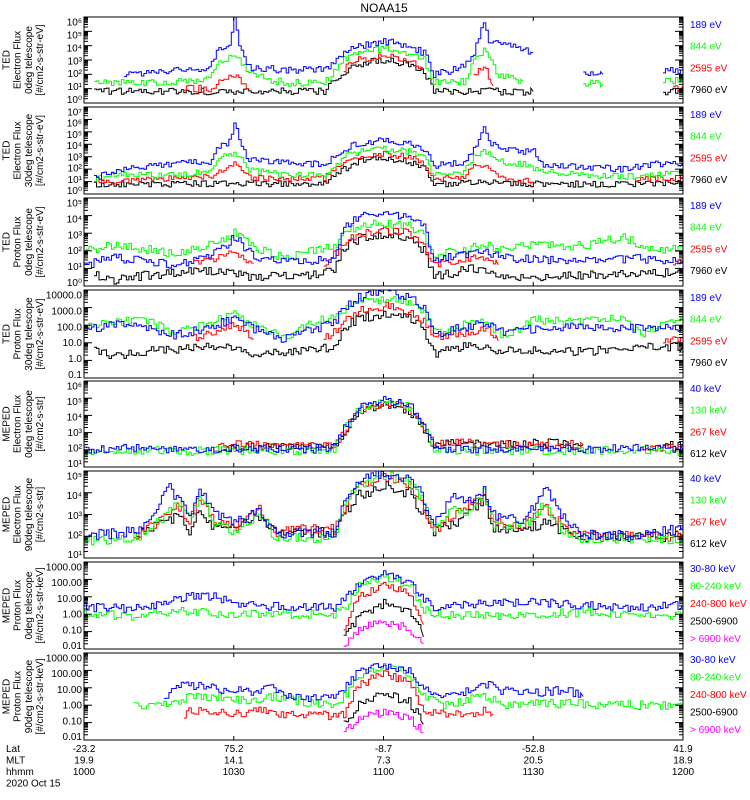 The image size is (750, 800). What do you see at coordinates (69, 327) in the screenshot?
I see `y-tick-label: 100.0` at bounding box center [69, 327].